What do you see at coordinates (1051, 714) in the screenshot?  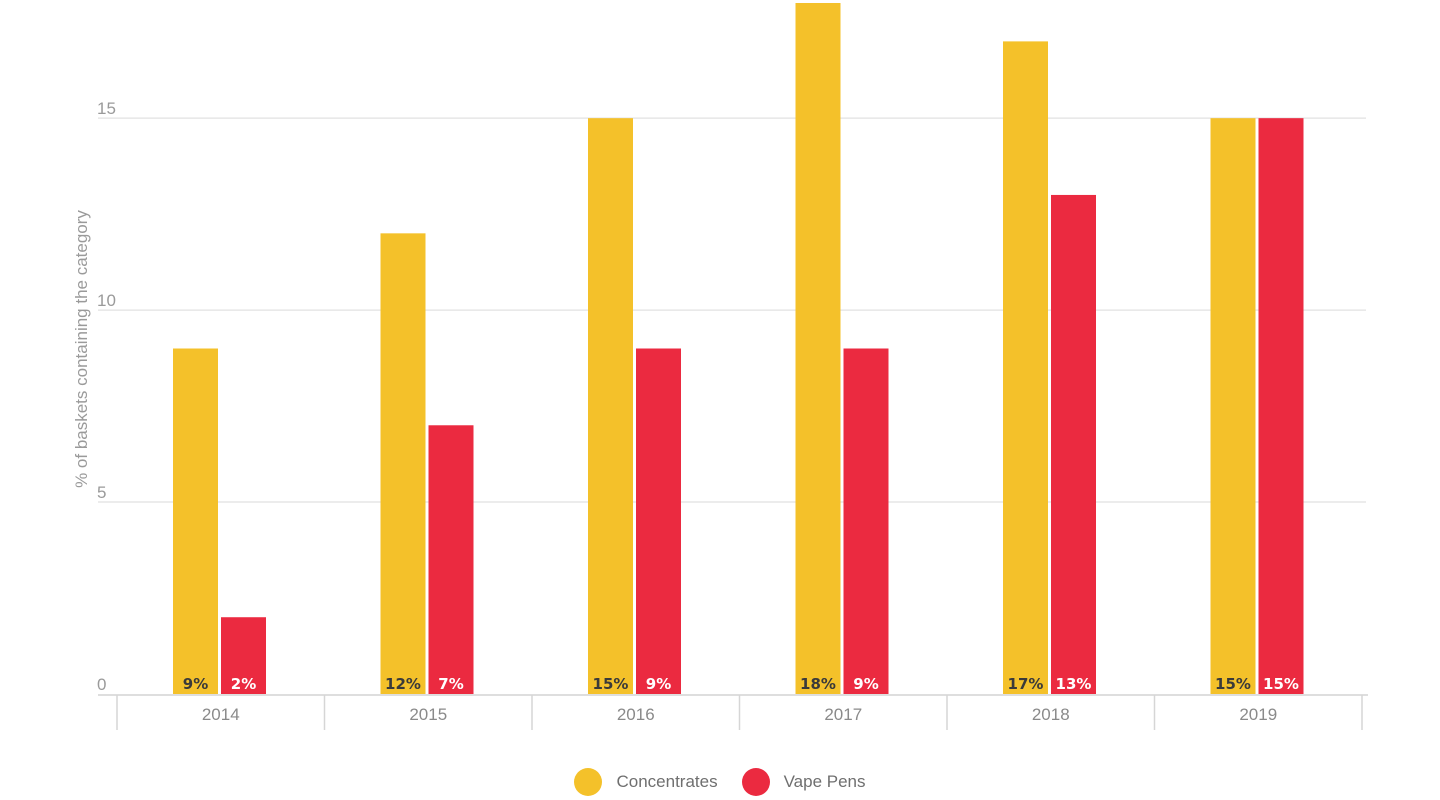 I see `x-tick-label: 2018` at bounding box center [1051, 714].